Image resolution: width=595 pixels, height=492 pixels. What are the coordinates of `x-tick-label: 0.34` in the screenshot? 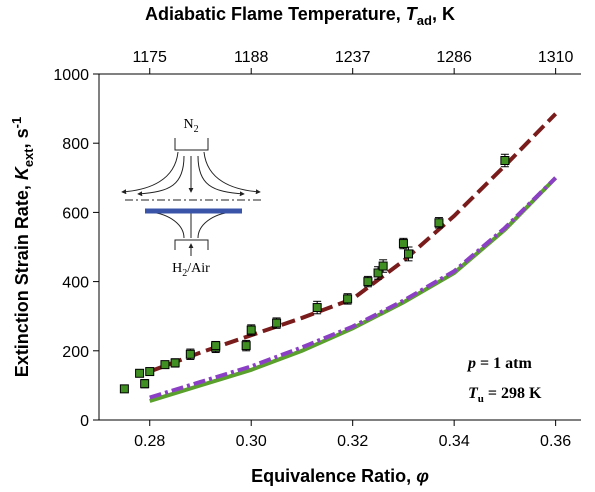 It's located at (454, 441).